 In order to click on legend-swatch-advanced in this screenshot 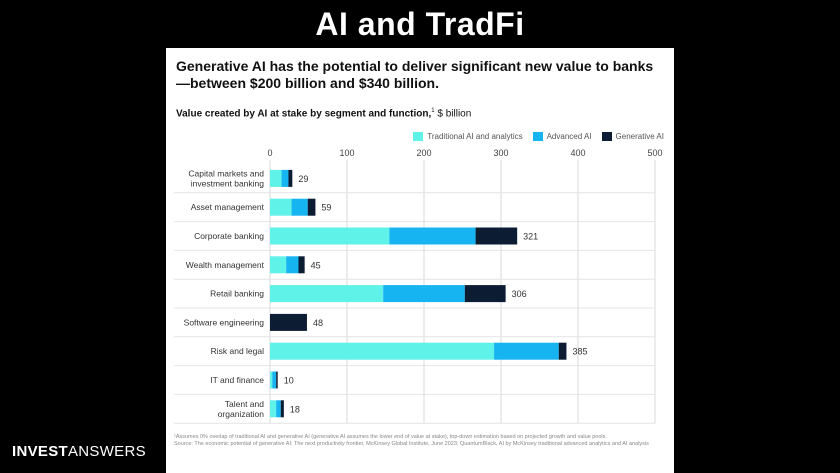, I will do `click(537, 136)`.